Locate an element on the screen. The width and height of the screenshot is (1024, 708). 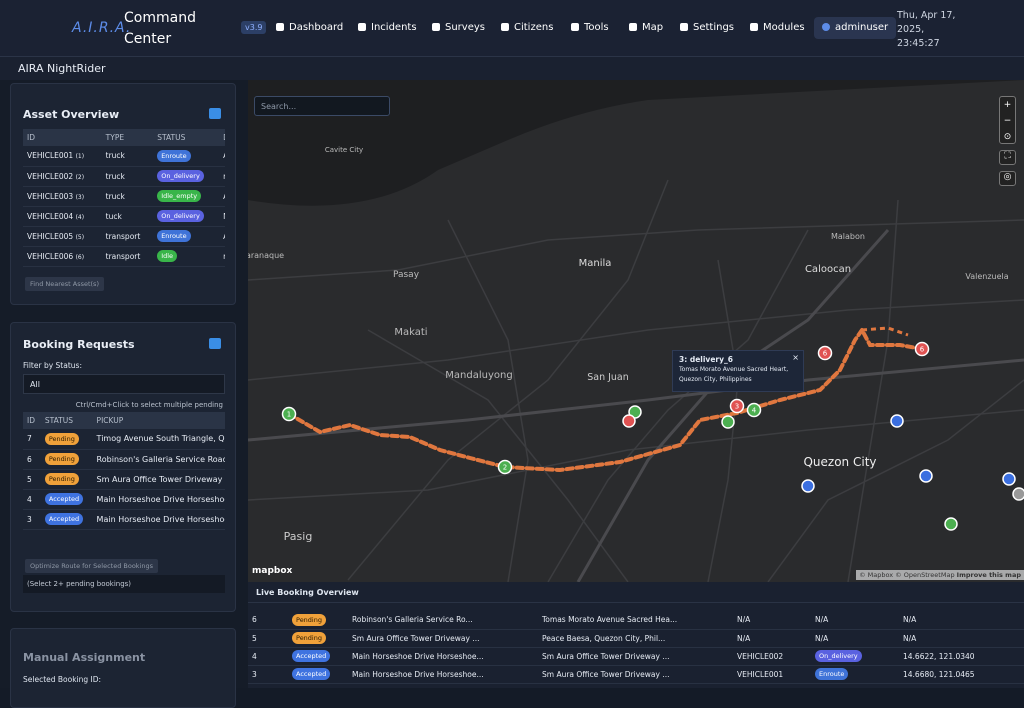
cell: 14.6680, 121.0465 is located at coordinates (939, 674).